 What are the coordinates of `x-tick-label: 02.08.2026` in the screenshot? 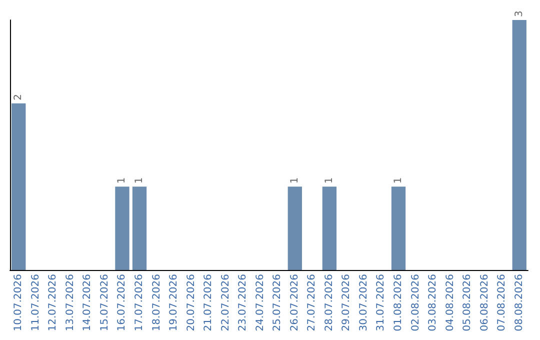 It's located at (416, 303).